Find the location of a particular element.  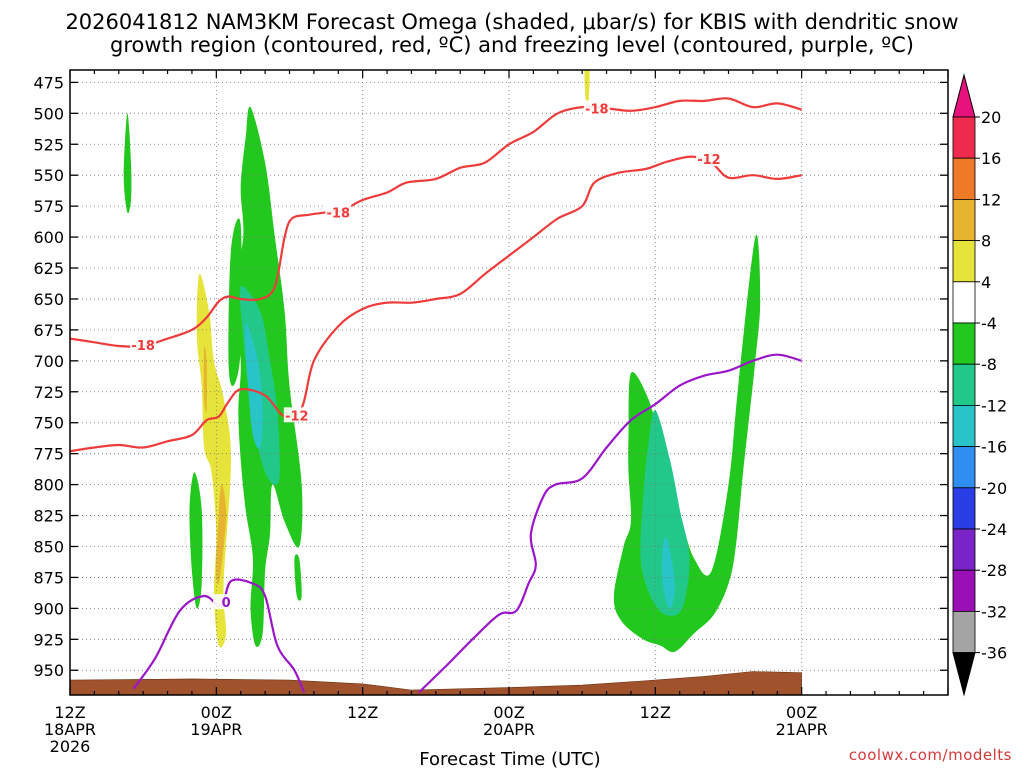

credit-text: coolwx.com/modelts is located at coordinates (930, 755).